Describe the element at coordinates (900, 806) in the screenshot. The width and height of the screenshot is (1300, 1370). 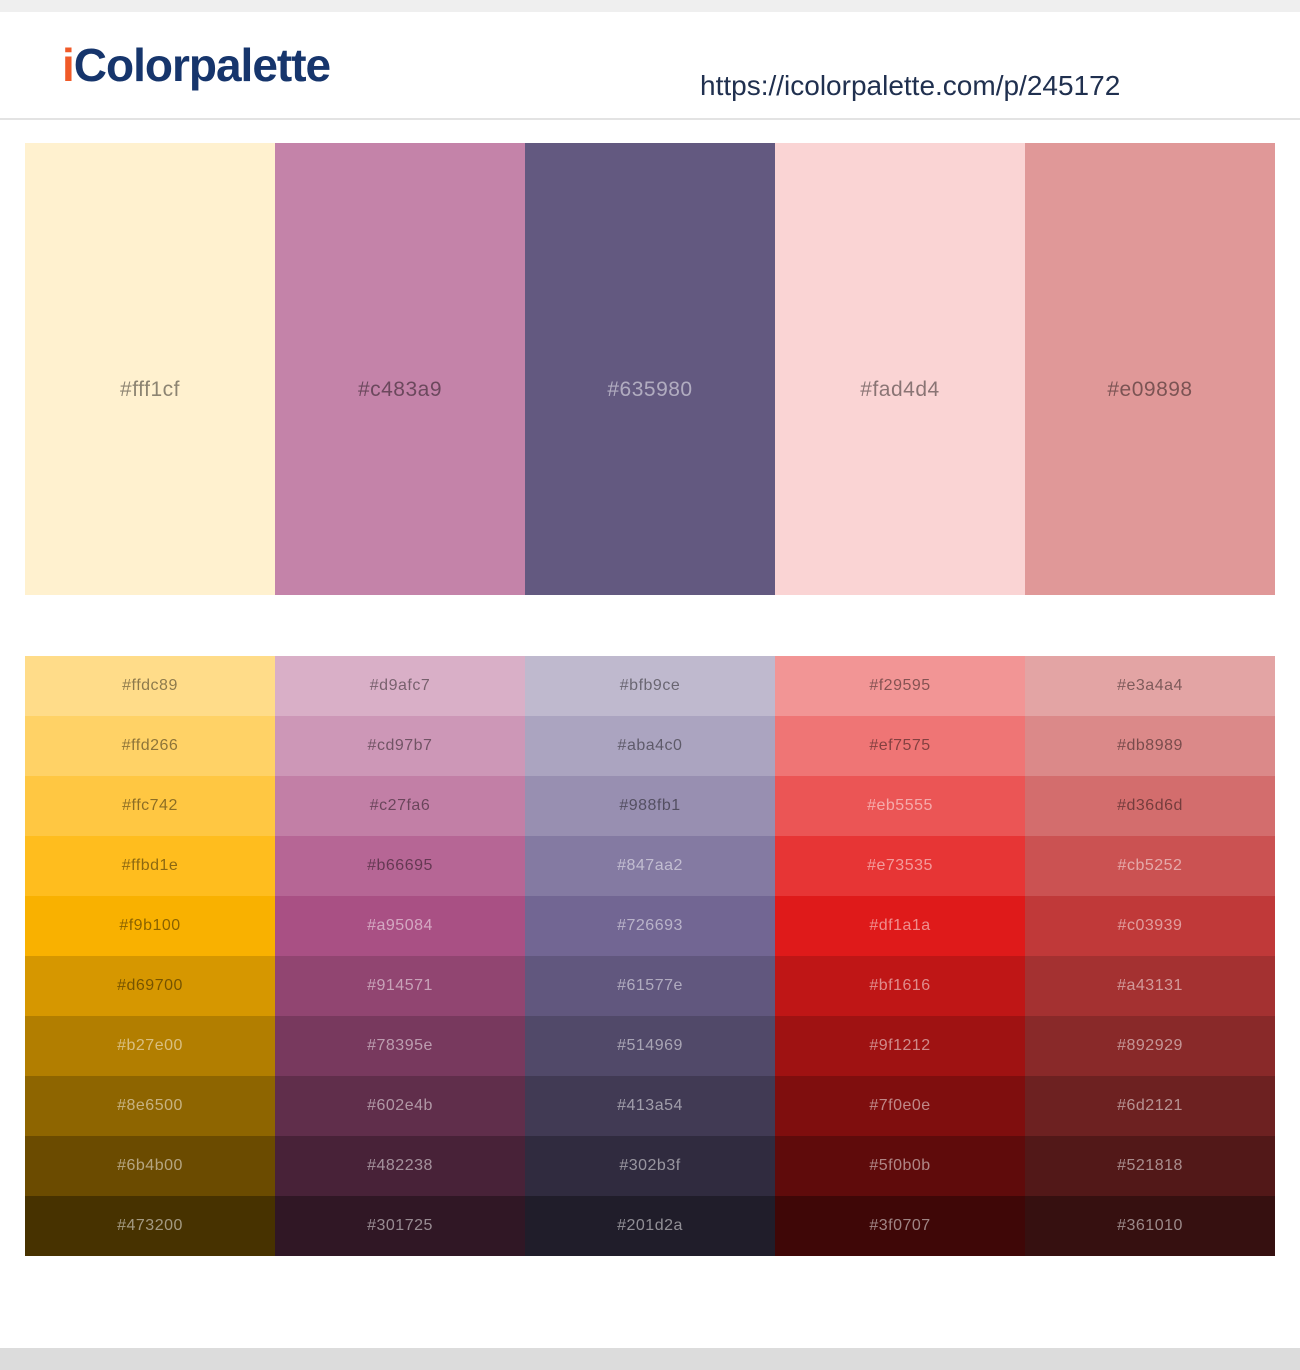
I see `shade-swatch: #eb5555` at that location.